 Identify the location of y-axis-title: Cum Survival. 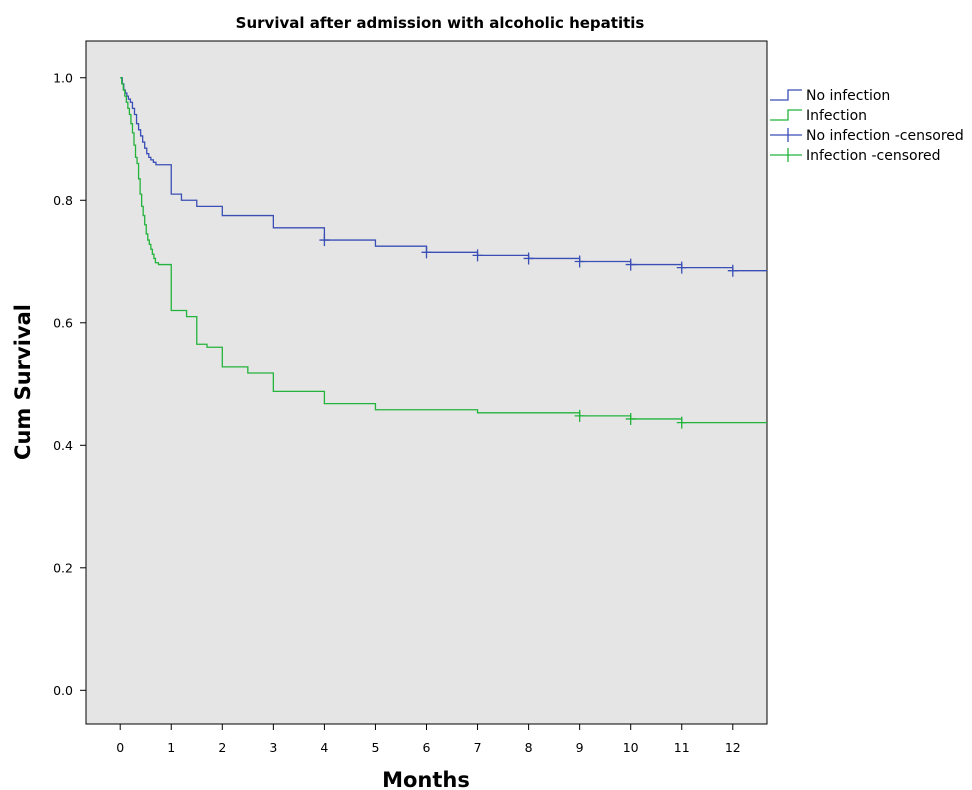
(23, 382).